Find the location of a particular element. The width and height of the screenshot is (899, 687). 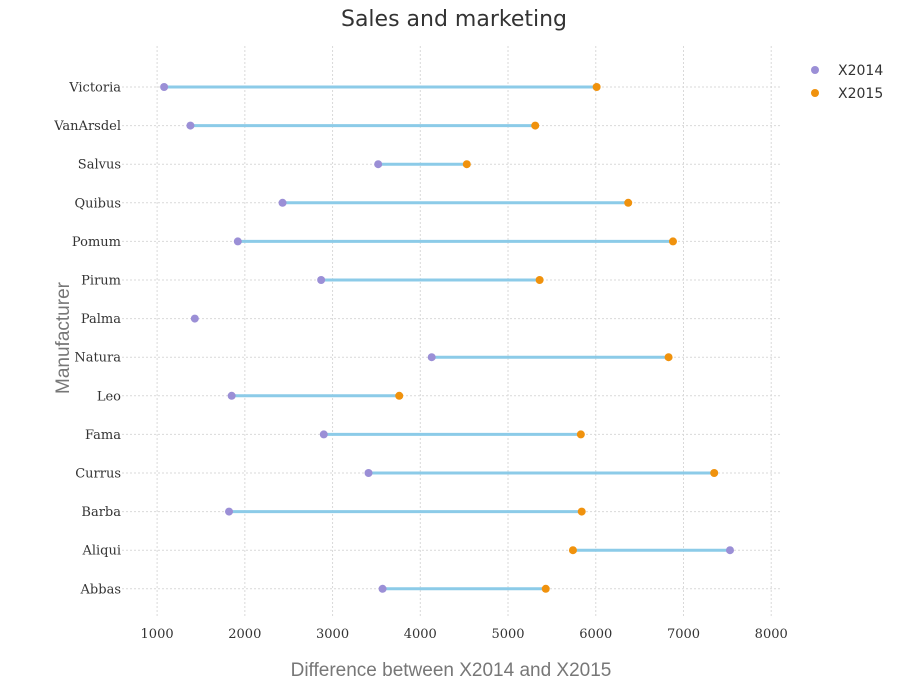

y-axis-title: Manufacturer is located at coordinates (63, 337).